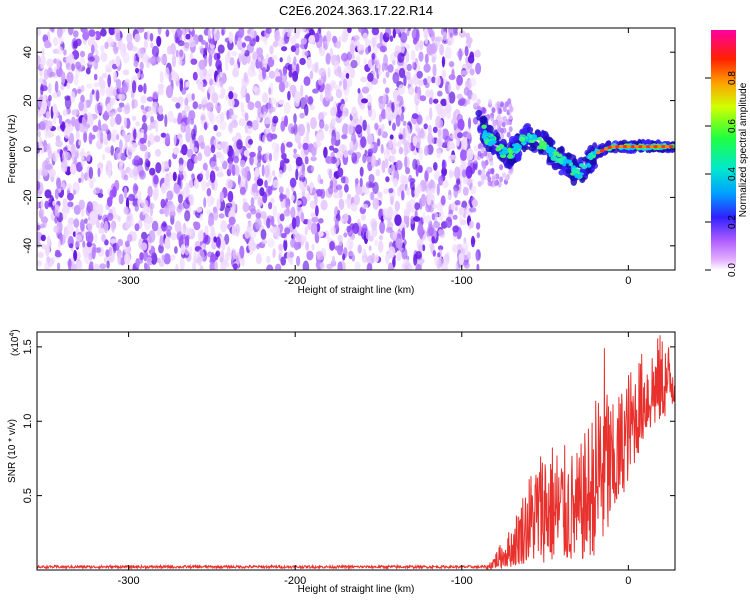 The width and height of the screenshot is (750, 605). I want to click on spectrogram-y-tick-label: -20, so click(28, 197).